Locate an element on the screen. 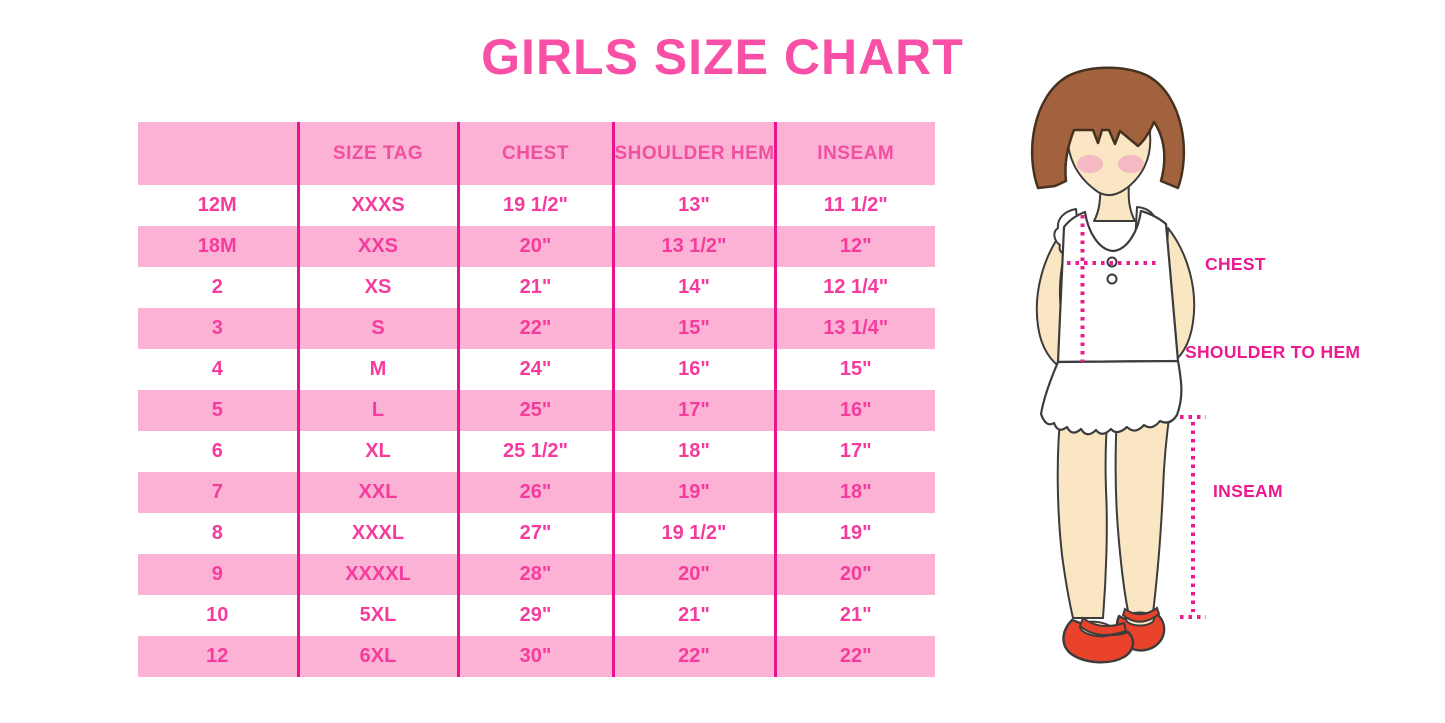  size-cell: 24" is located at coordinates (534, 369).